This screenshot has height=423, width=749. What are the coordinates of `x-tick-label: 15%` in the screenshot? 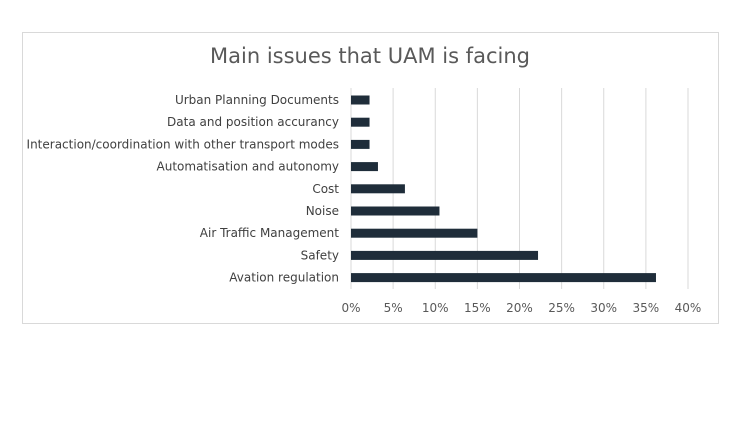 It's located at (477, 308).